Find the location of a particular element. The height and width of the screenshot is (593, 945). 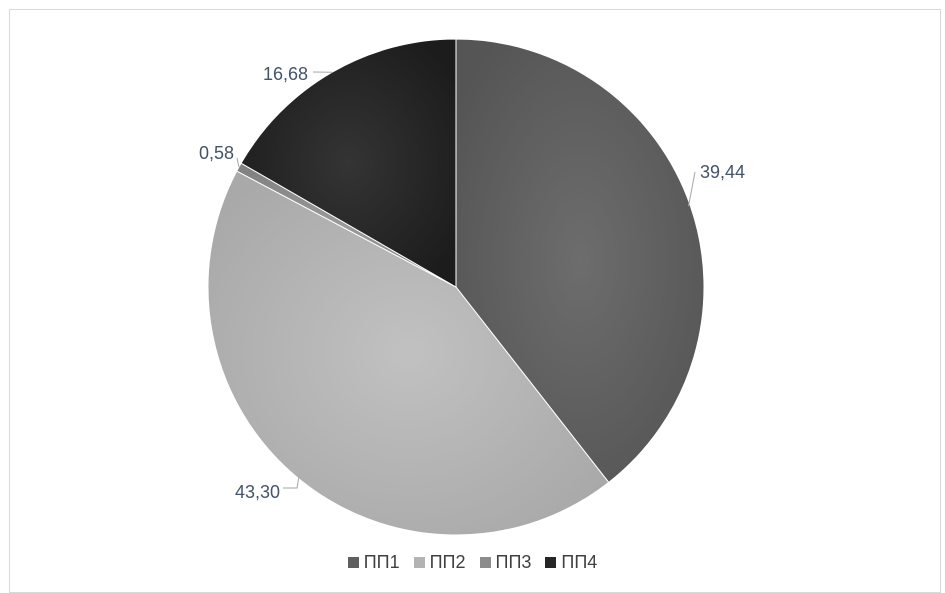

legend-label-ПП2: ПП2 is located at coordinates (448, 562).